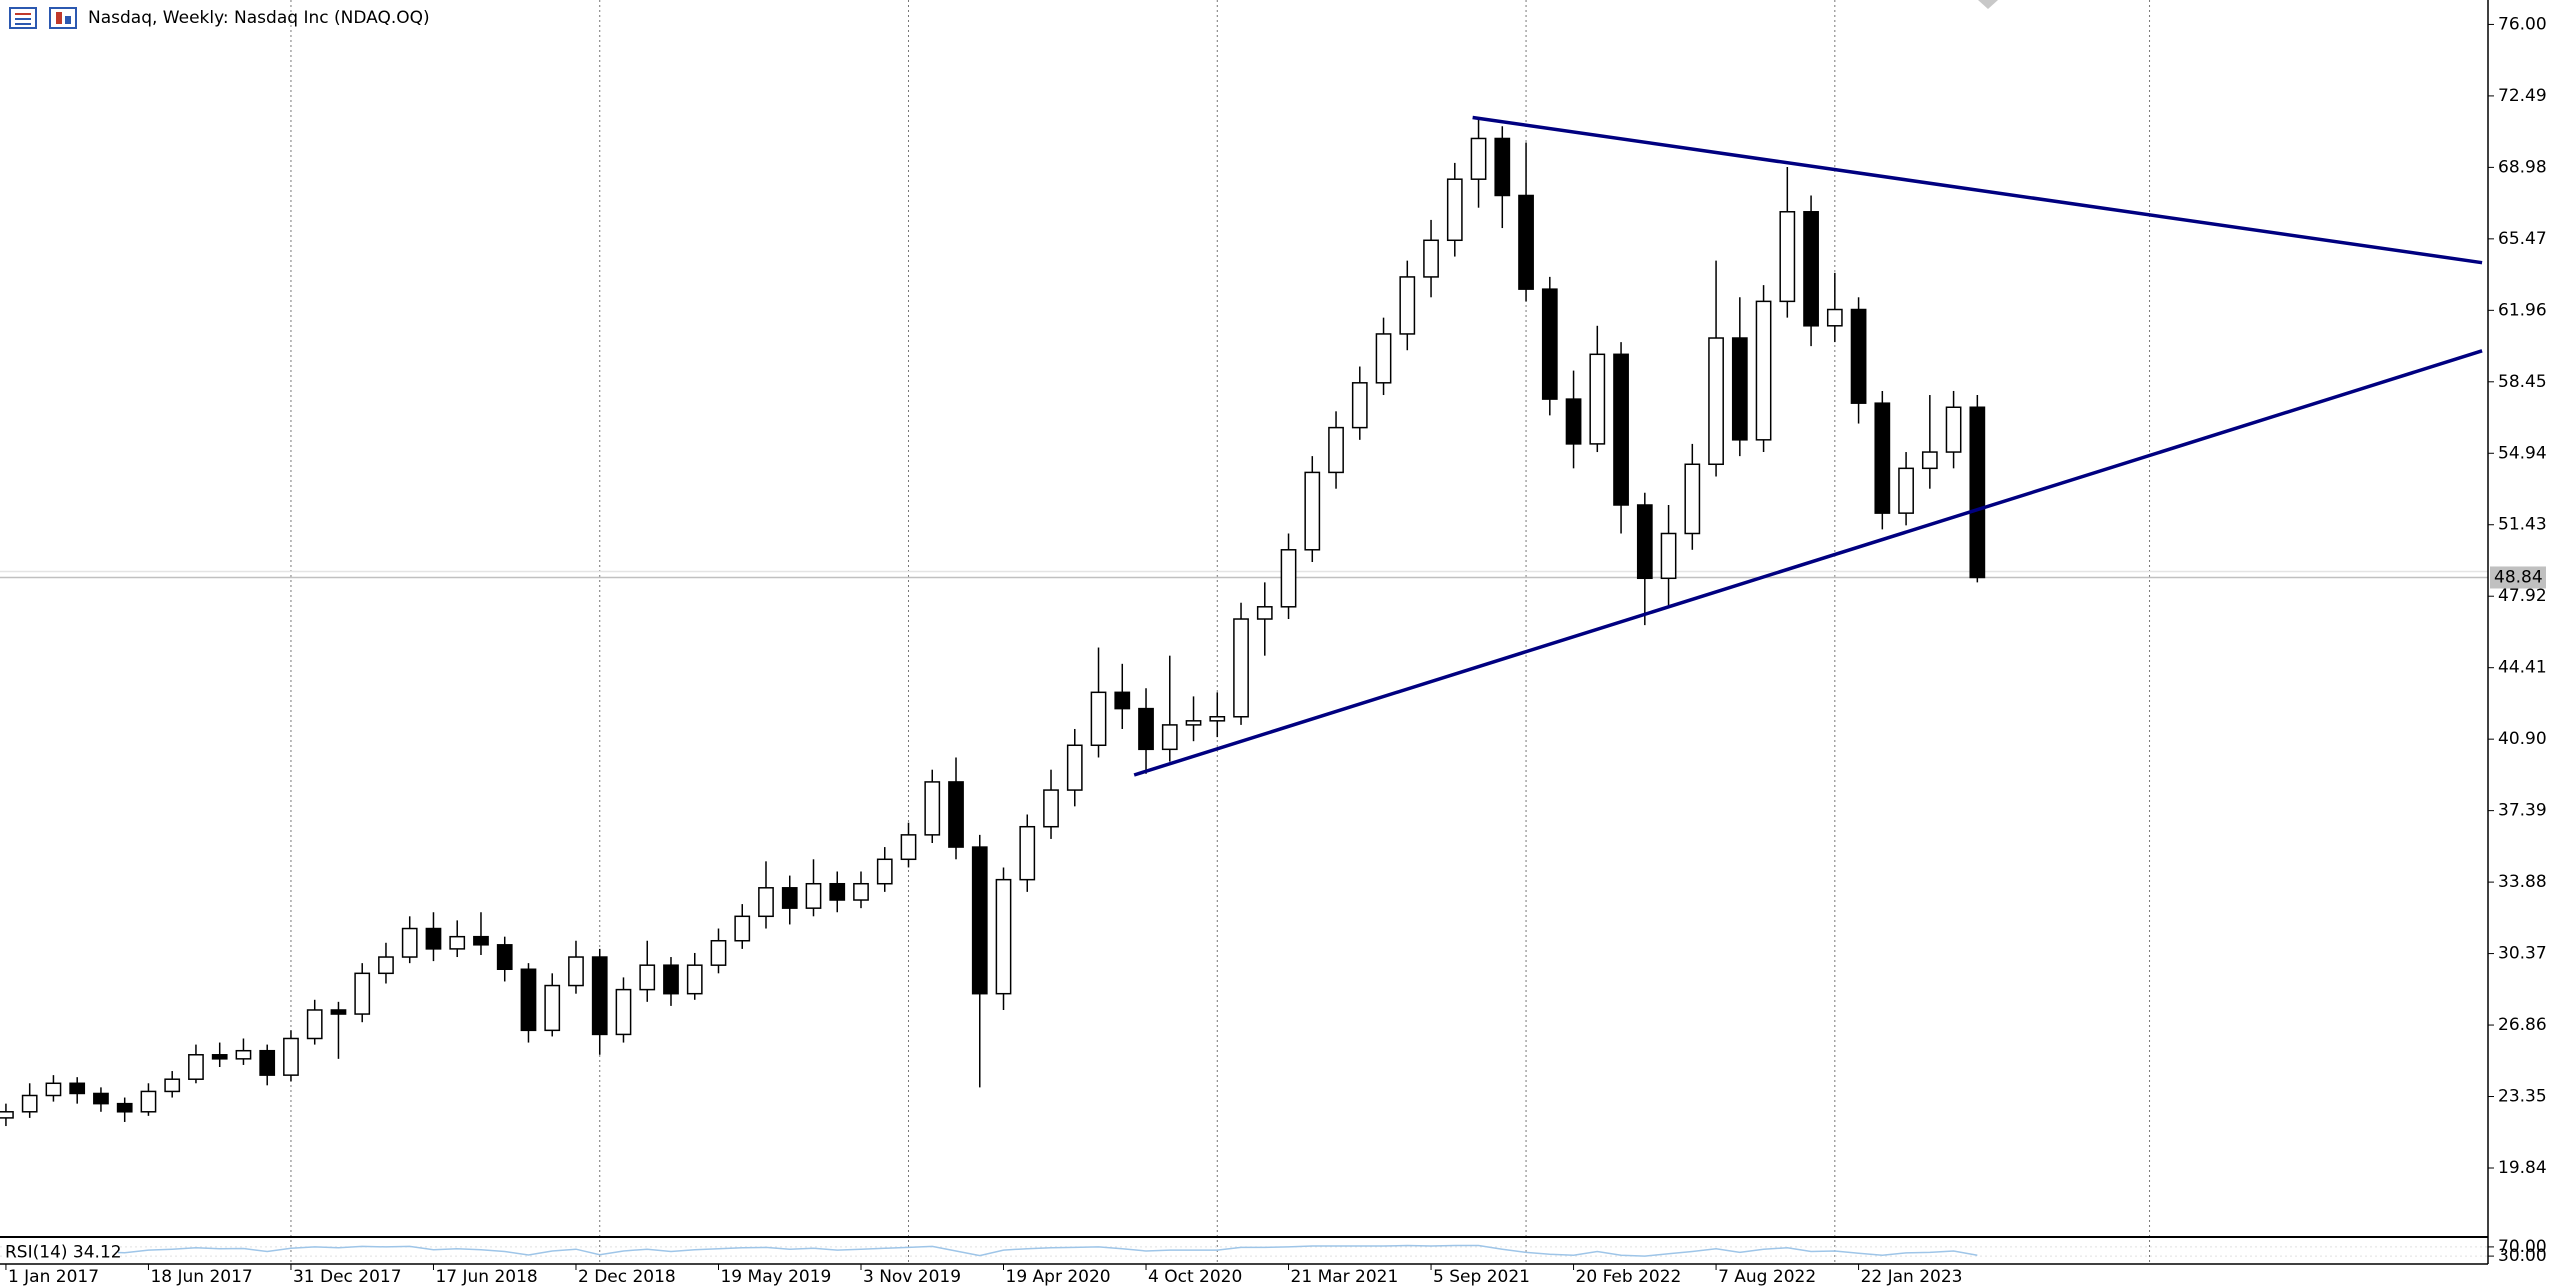 The height and width of the screenshot is (1286, 2560). I want to click on y-tick-label: 19.84, so click(2522, 1168).